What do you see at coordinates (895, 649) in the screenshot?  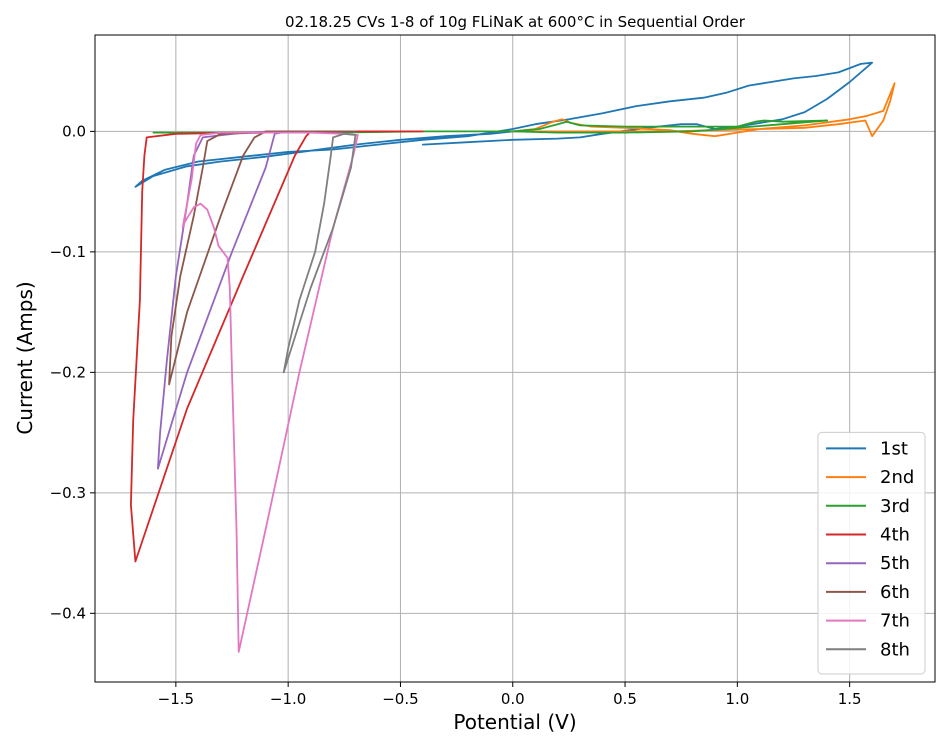 I see `legend-label: 8th` at bounding box center [895, 649].